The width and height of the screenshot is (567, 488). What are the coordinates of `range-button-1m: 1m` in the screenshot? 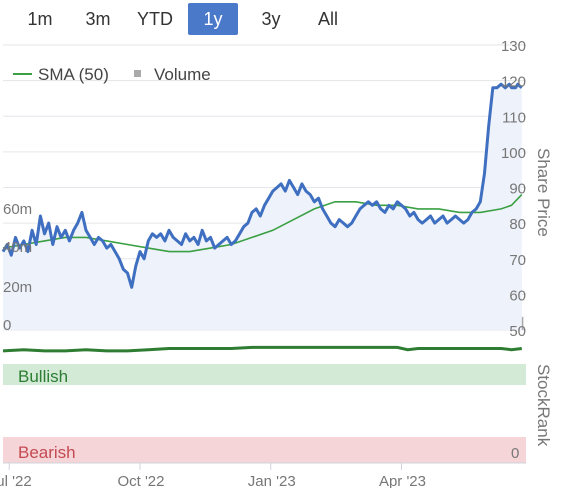 It's located at (40, 19).